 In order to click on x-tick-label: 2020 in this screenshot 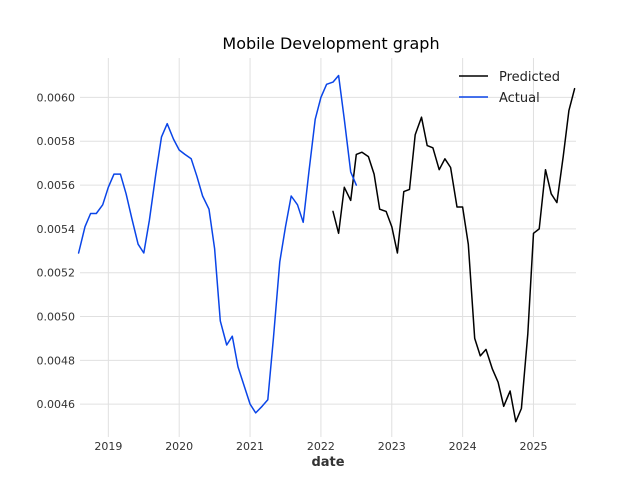, I will do `click(179, 446)`.